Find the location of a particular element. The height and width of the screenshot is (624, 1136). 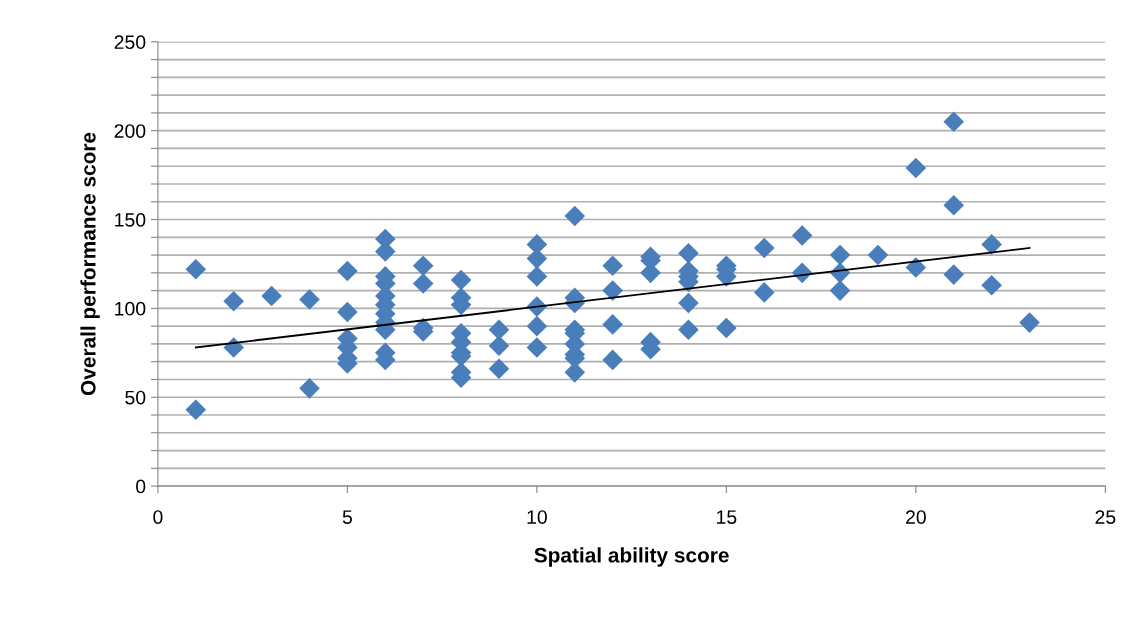

y-tick-label: 250 is located at coordinates (130, 42).